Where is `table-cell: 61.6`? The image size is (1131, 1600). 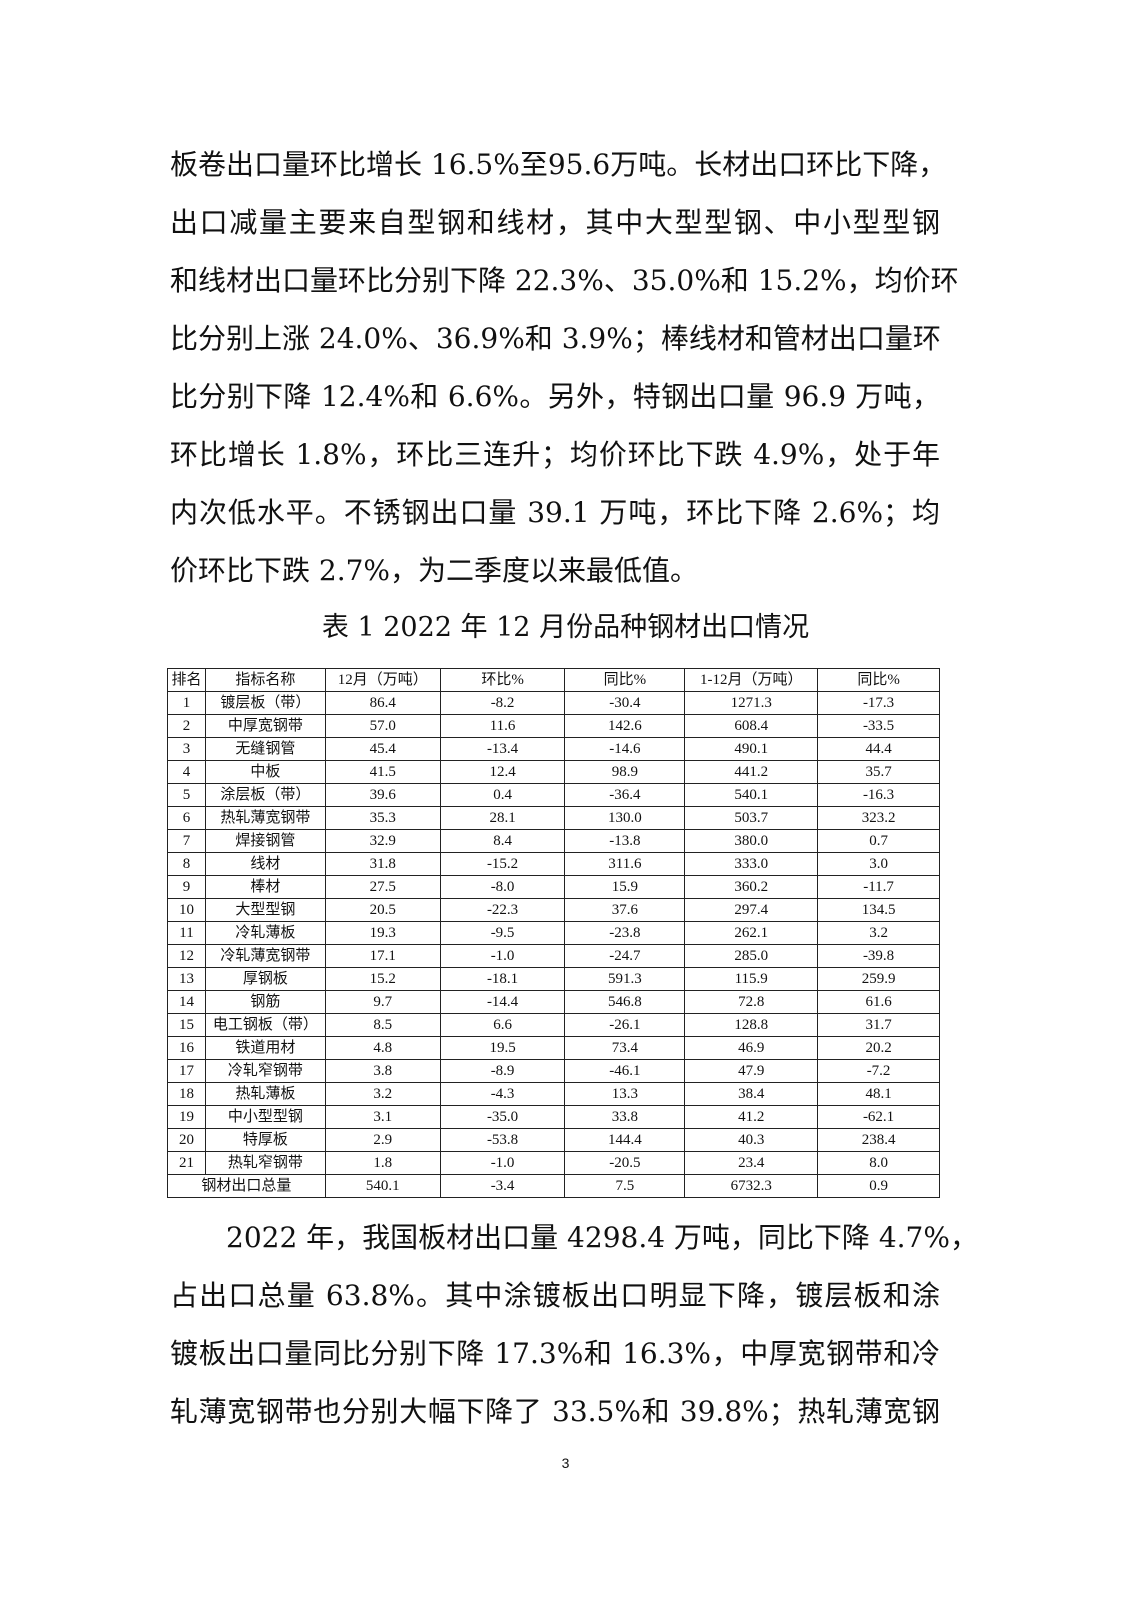
table-cell: 61.6 is located at coordinates (878, 1002).